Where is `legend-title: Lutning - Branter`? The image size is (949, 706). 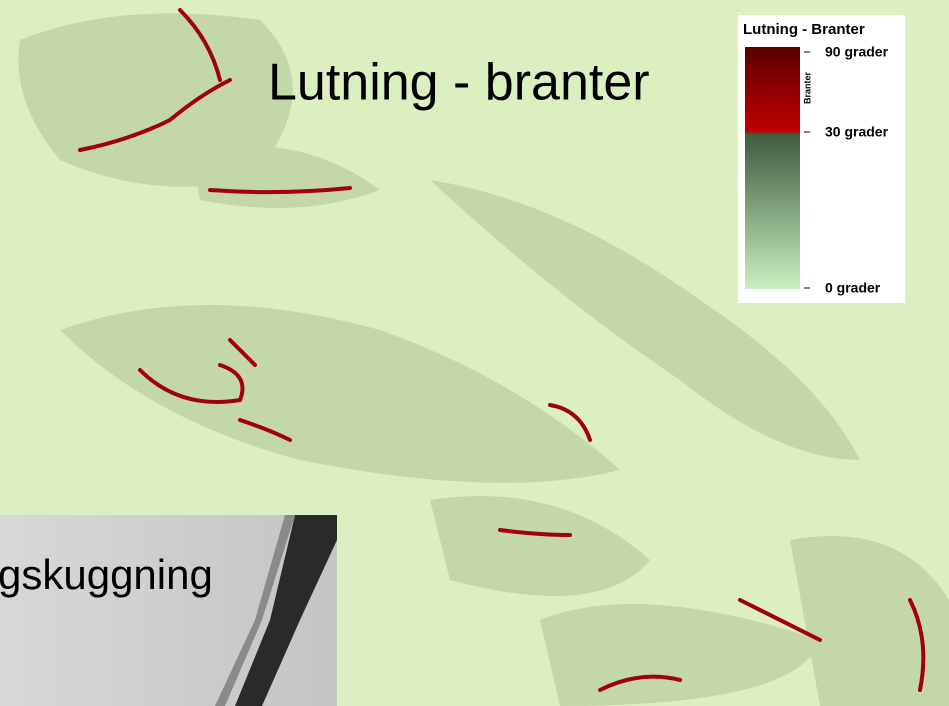
legend-title: Lutning - Branter is located at coordinates (804, 29).